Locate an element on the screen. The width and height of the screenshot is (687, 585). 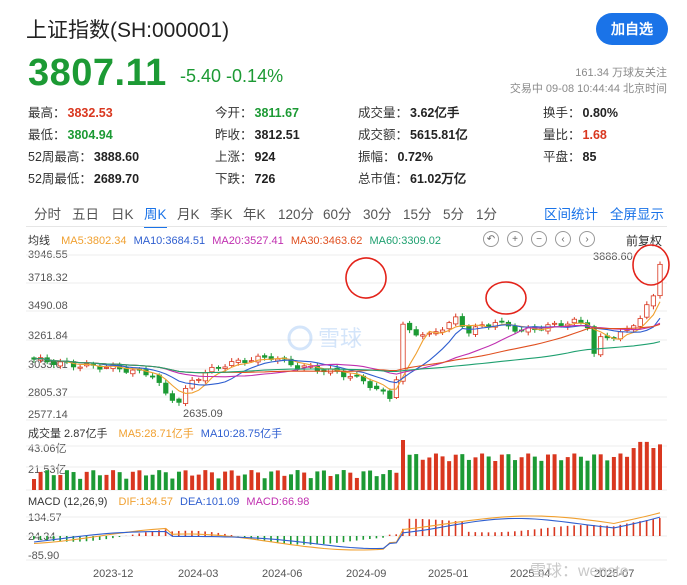
add-watchlist-button: 加自选 is located at coordinates (632, 29).